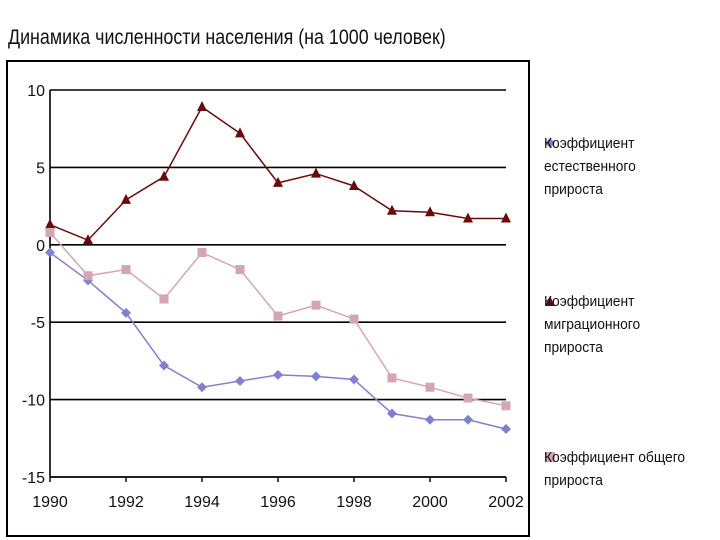 The image size is (720, 540). What do you see at coordinates (40, 246) in the screenshot?
I see `y-tick-label: 0` at bounding box center [40, 246].